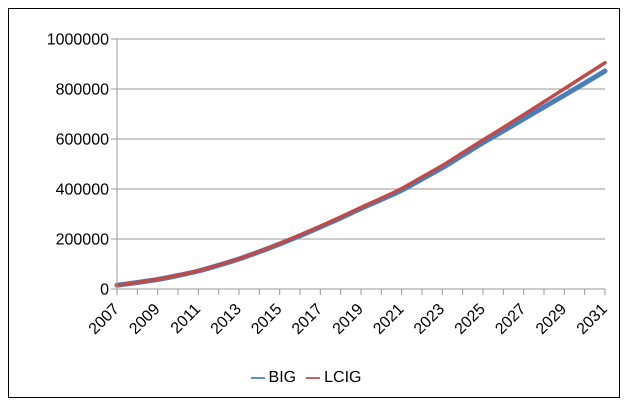  I want to click on legend-label: LCIG, so click(343, 377).